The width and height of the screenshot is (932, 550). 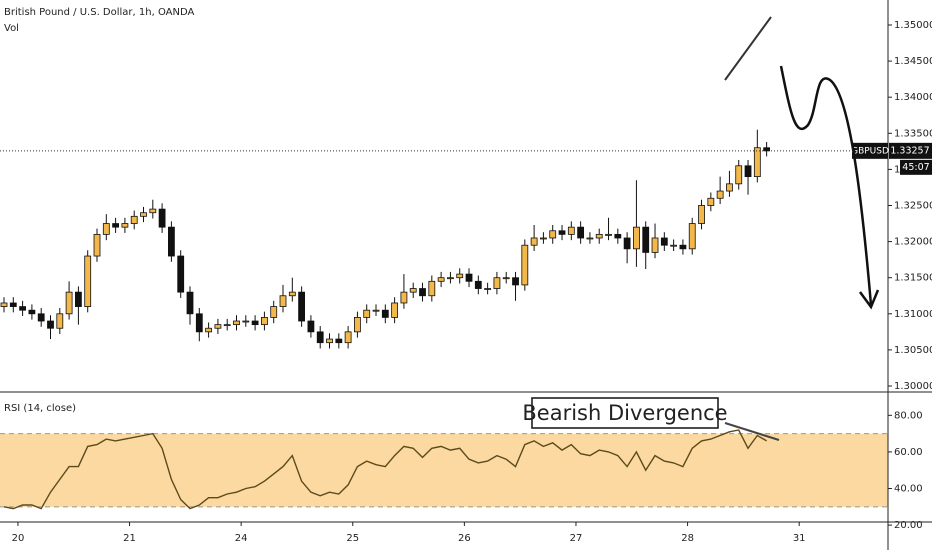 I want to click on y-tick-label: 1.30000, so click(x=913, y=386).